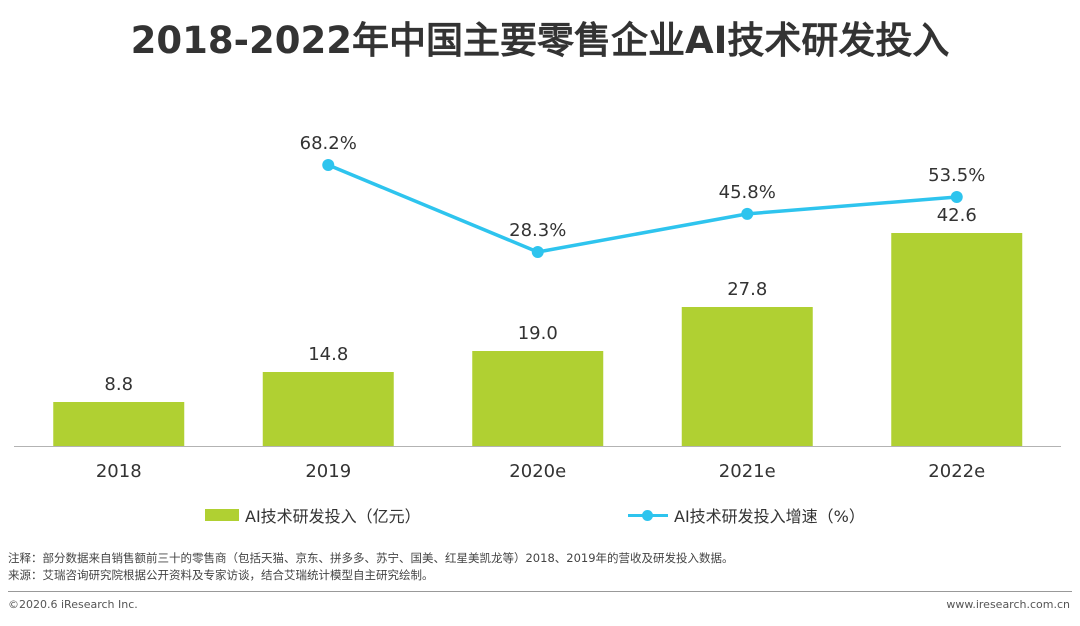  What do you see at coordinates (642, 208) in the screenshot?
I see `growth-line` at bounding box center [642, 208].